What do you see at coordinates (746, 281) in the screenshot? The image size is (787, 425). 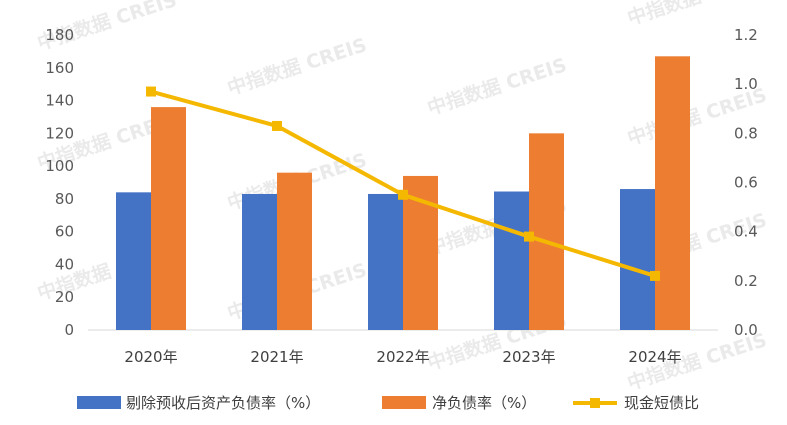 I see `right-tick-label: 0.2` at bounding box center [746, 281].